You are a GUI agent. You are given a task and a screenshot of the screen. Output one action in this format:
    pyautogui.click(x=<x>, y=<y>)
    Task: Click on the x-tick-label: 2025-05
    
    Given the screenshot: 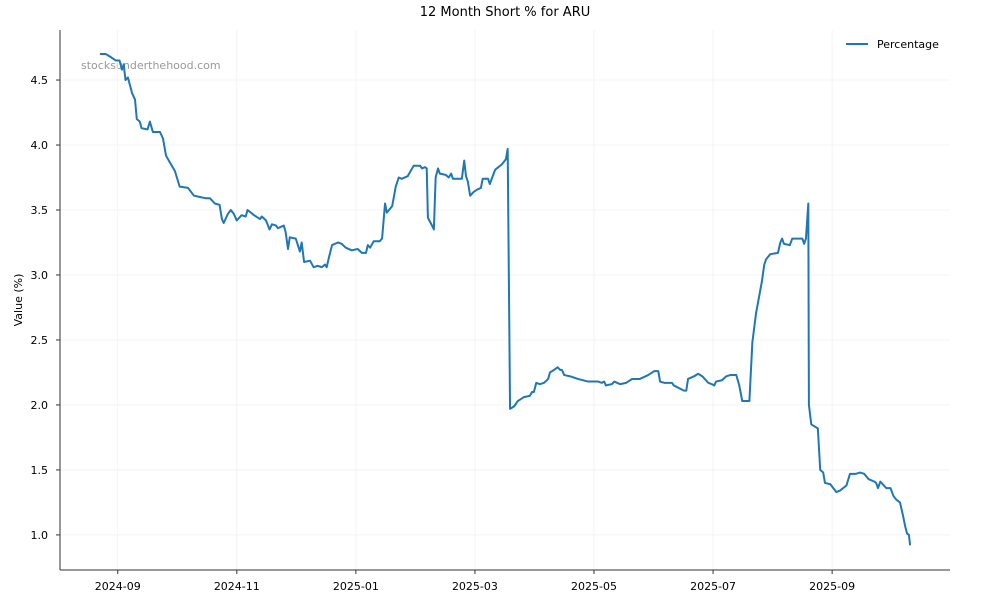 What is the action you would take?
    pyautogui.click(x=594, y=586)
    